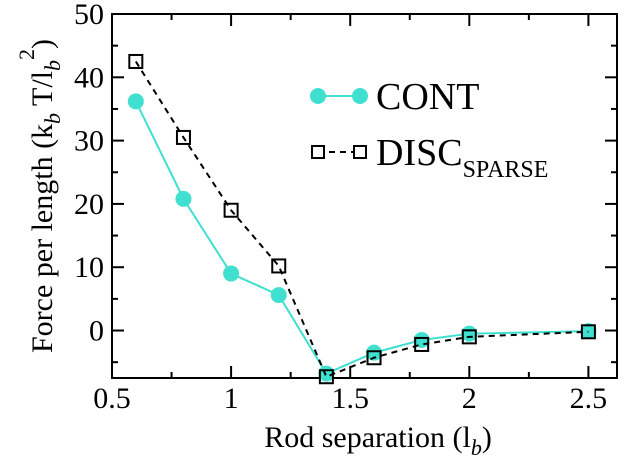 The image size is (629, 458). I want to click on legend-marker-cont, so click(318, 96).